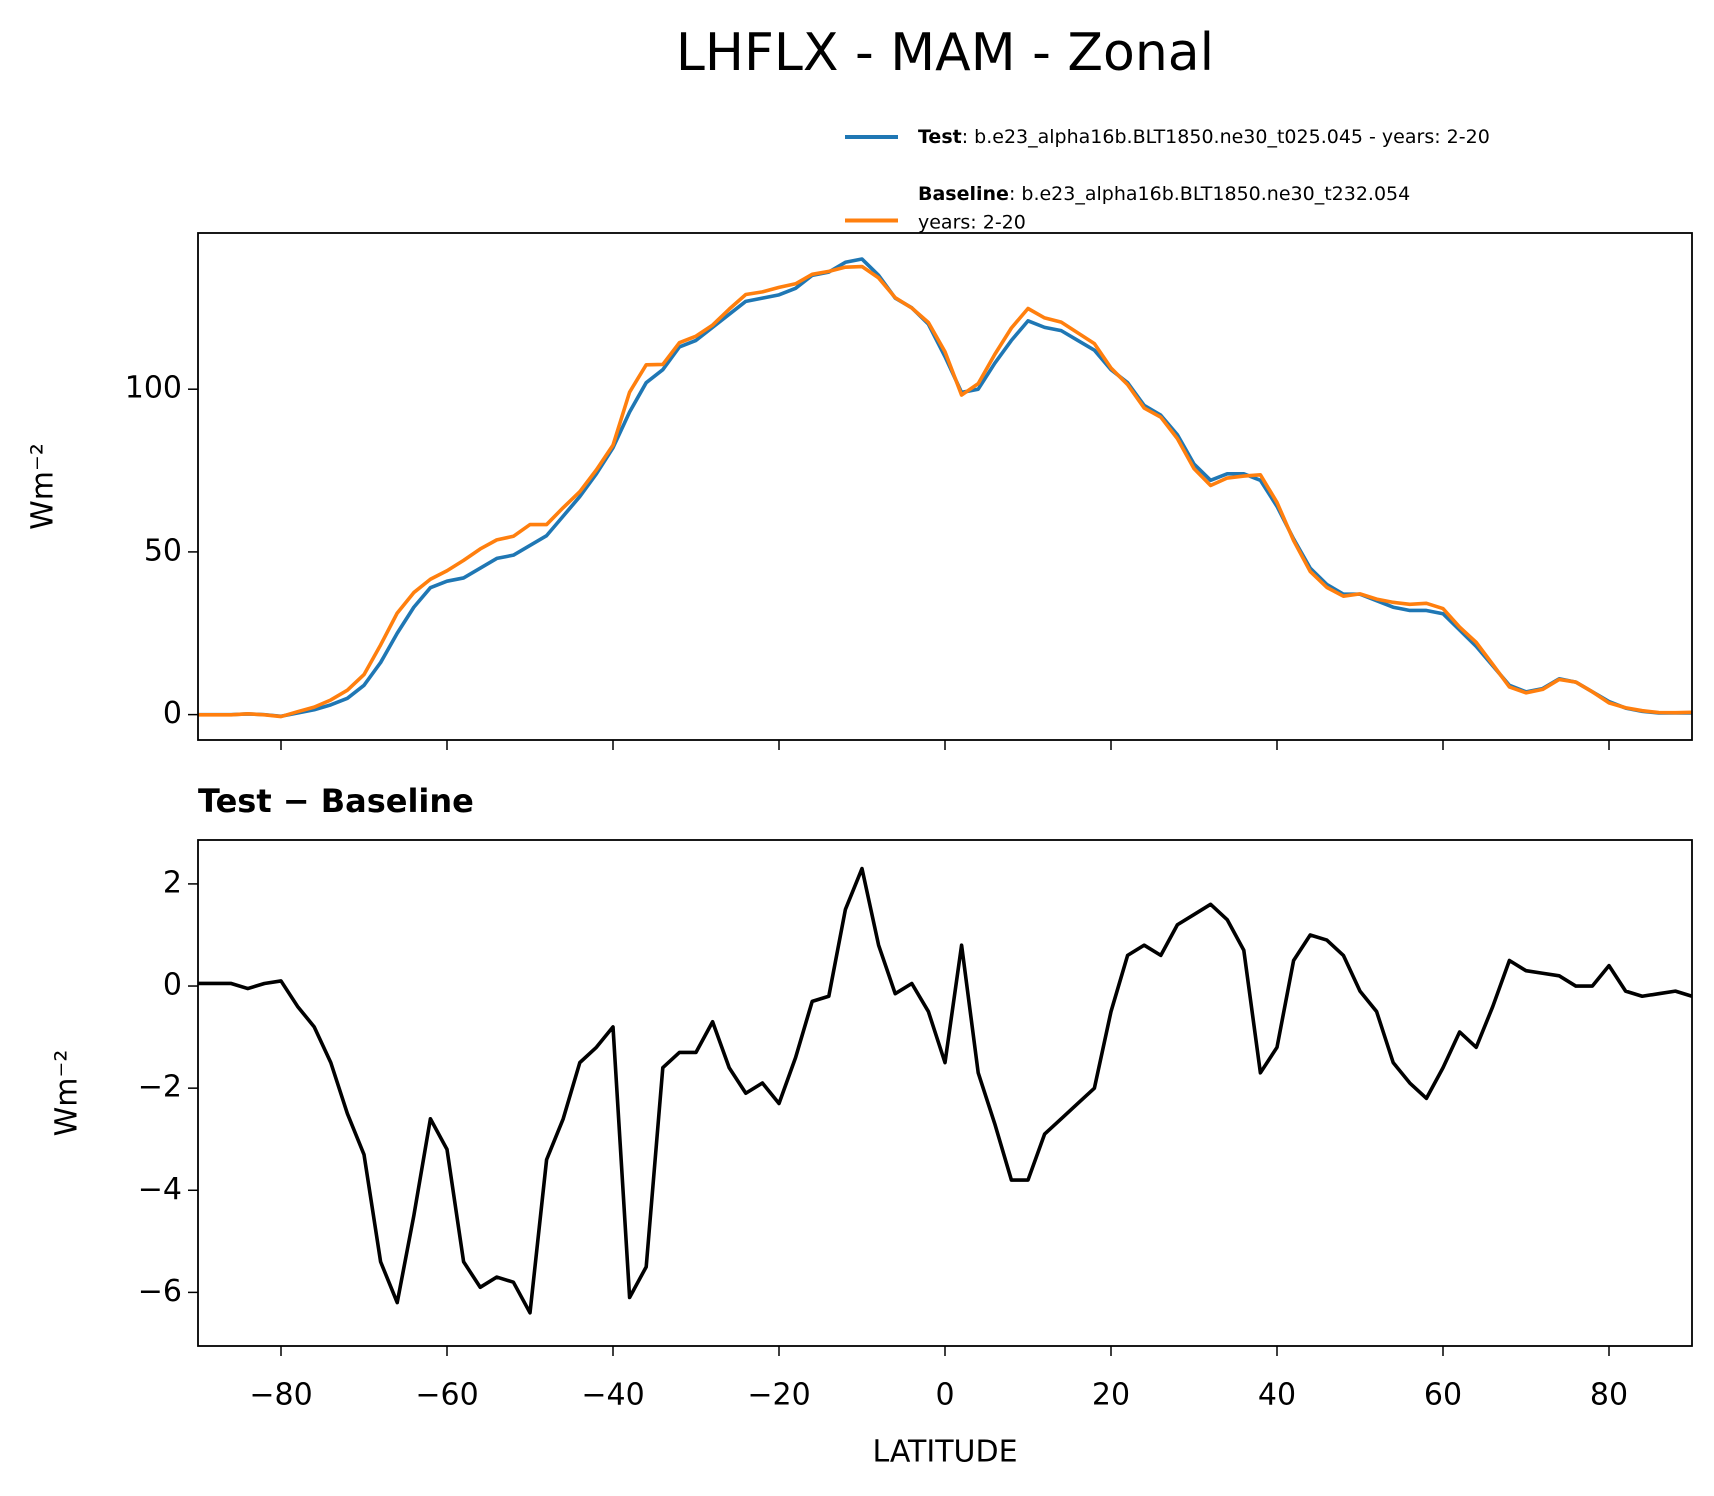 The image size is (1714, 1496). What do you see at coordinates (944, 1395) in the screenshot?
I see `x-tick-label: 0` at bounding box center [944, 1395].